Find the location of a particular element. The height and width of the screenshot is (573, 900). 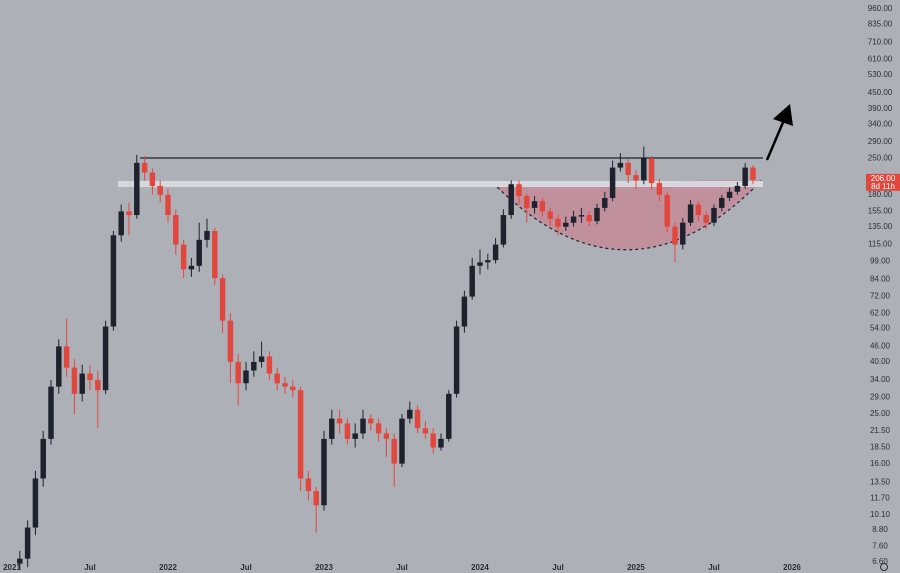

y-tick-label: 99.00 is located at coordinates (880, 260).